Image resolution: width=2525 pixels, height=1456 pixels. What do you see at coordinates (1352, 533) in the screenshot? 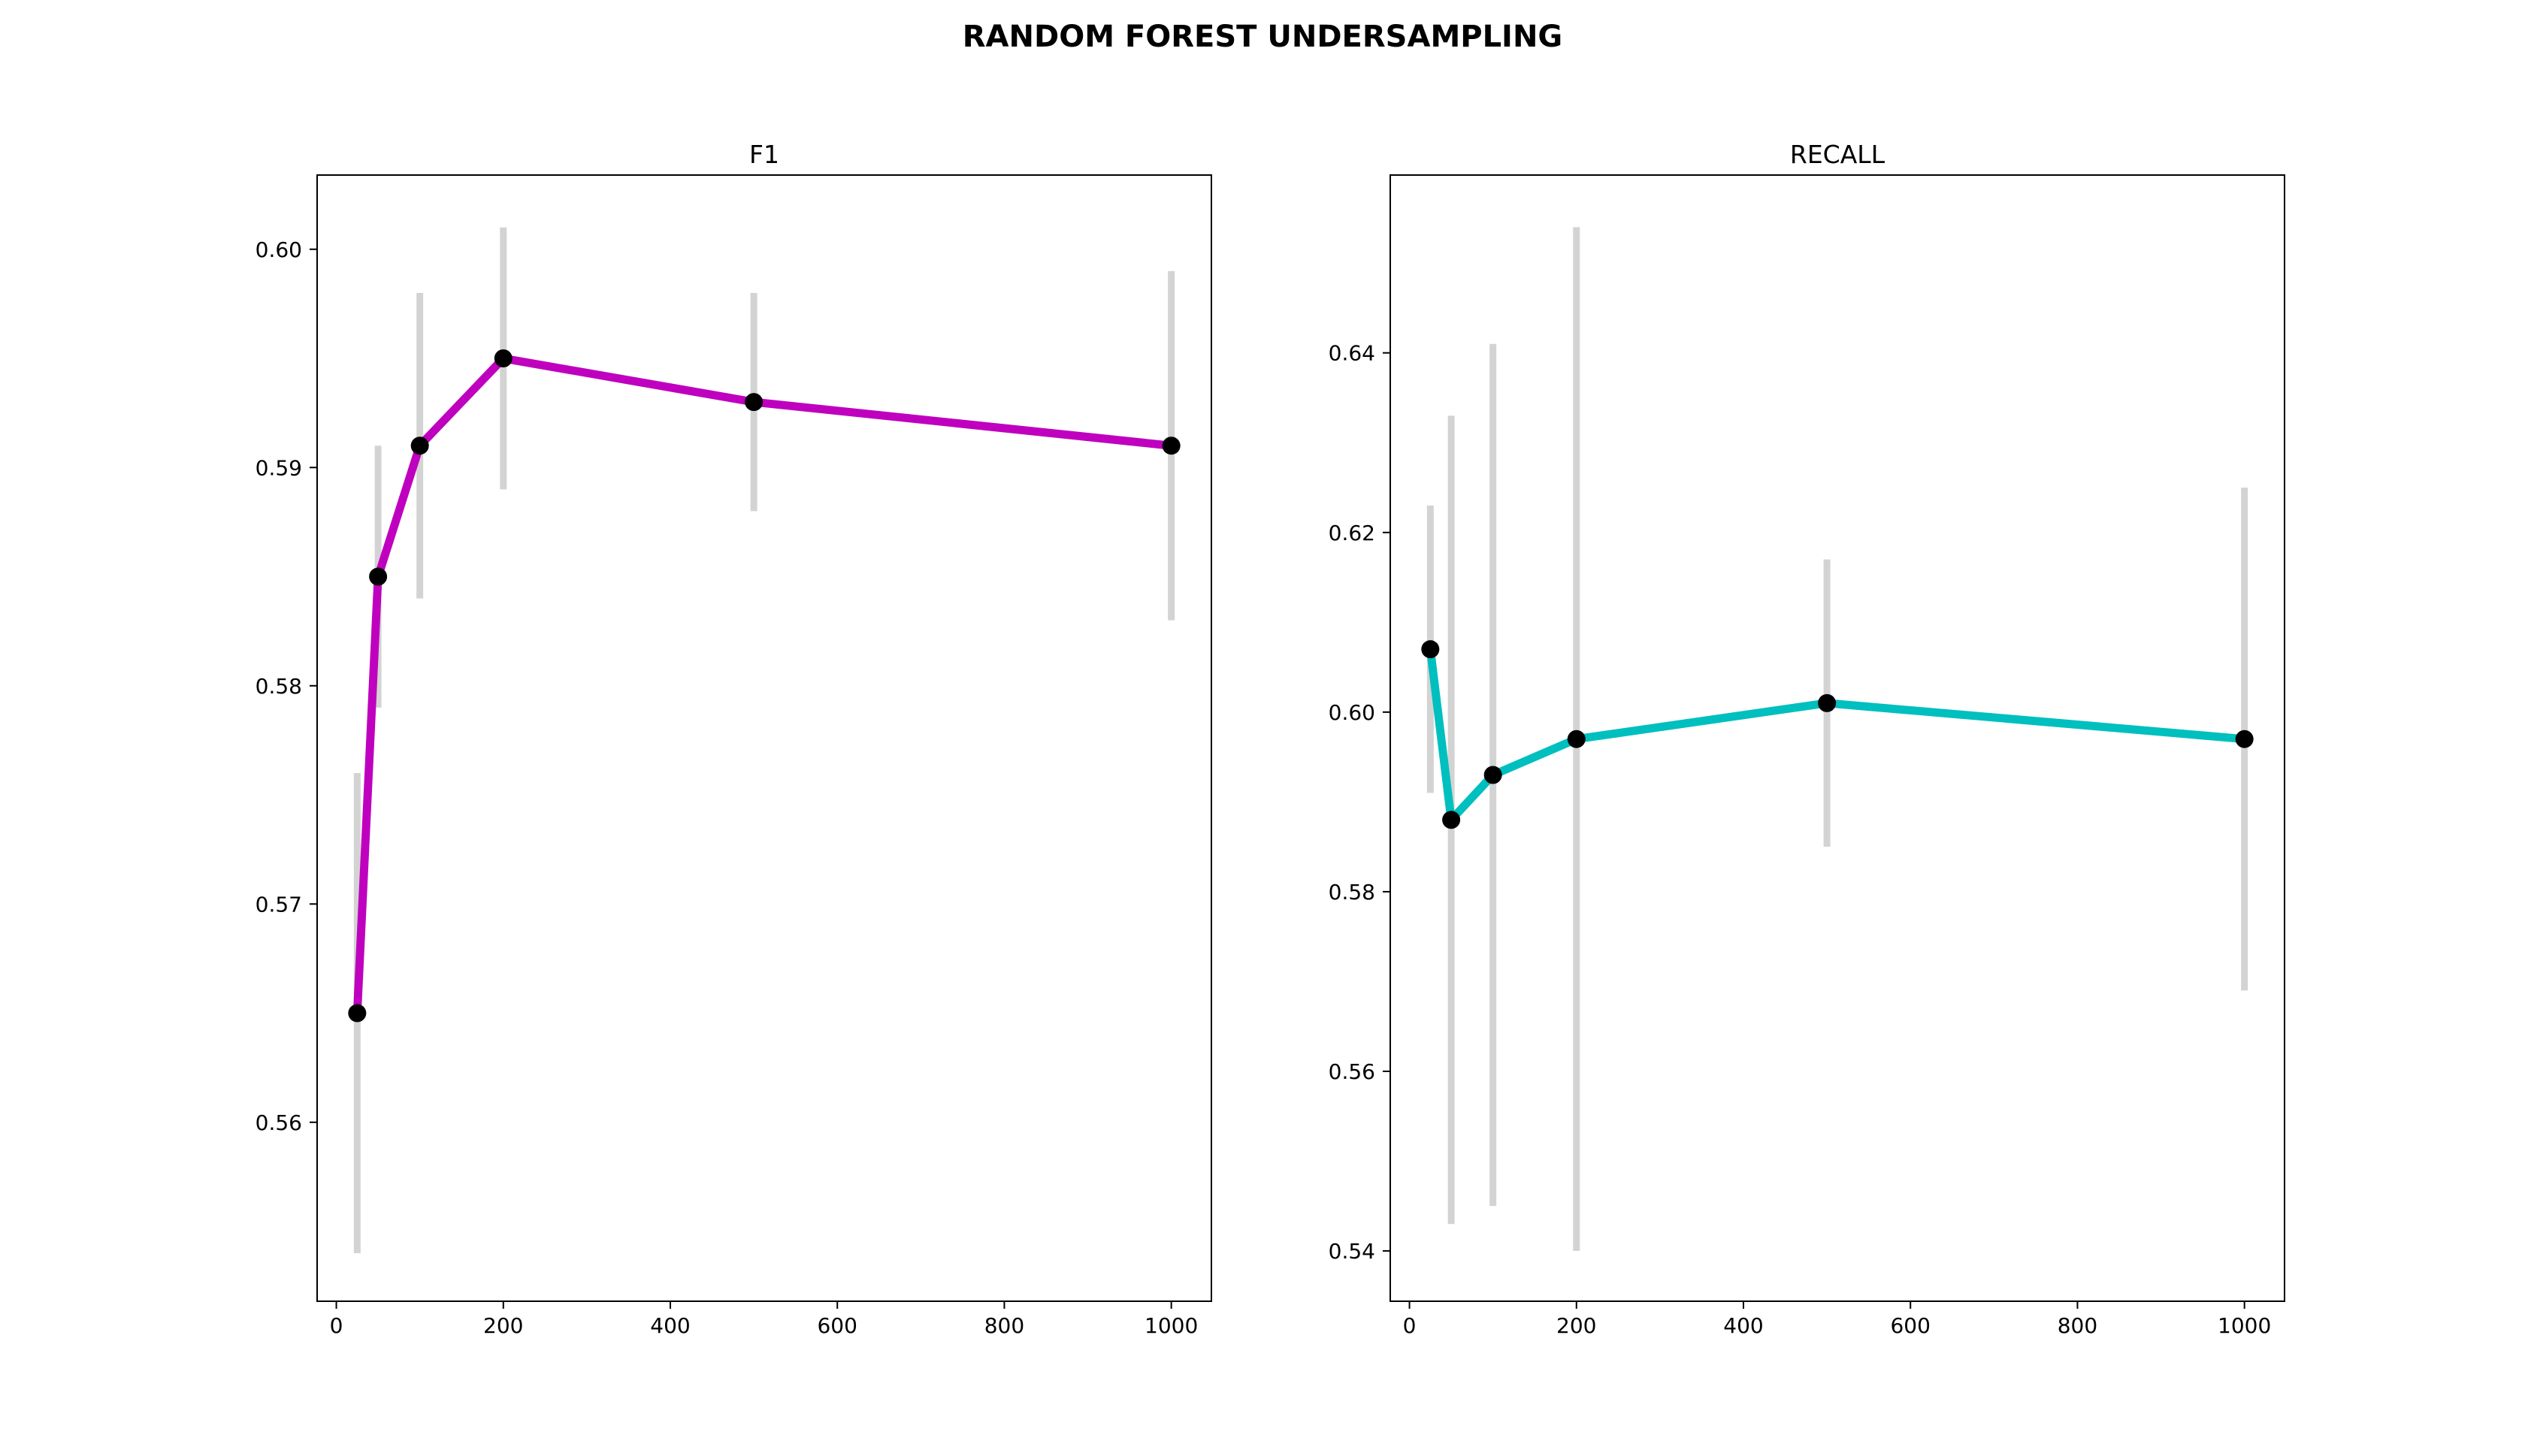
I see `y-tick-label: 0.62` at bounding box center [1352, 533].